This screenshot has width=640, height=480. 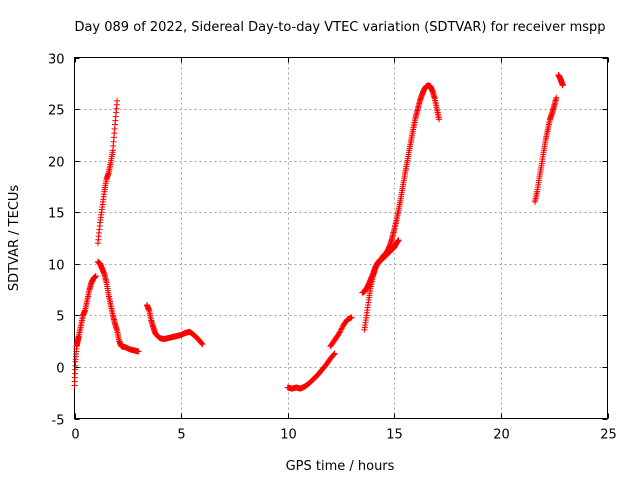 What do you see at coordinates (56, 214) in the screenshot?
I see `y-tick-label: 15` at bounding box center [56, 214].